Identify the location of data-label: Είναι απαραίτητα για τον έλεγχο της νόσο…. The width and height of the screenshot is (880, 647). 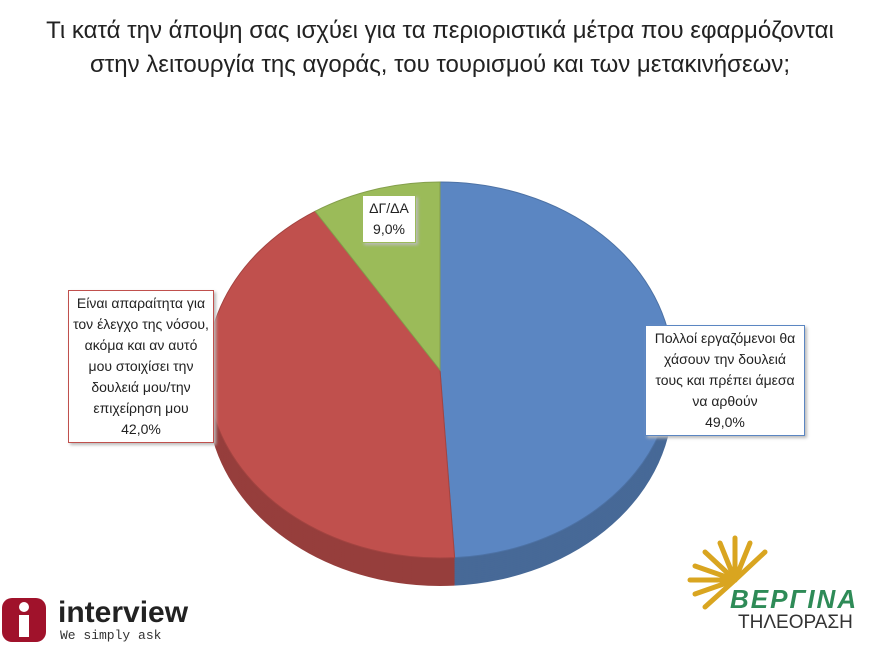
(141, 366).